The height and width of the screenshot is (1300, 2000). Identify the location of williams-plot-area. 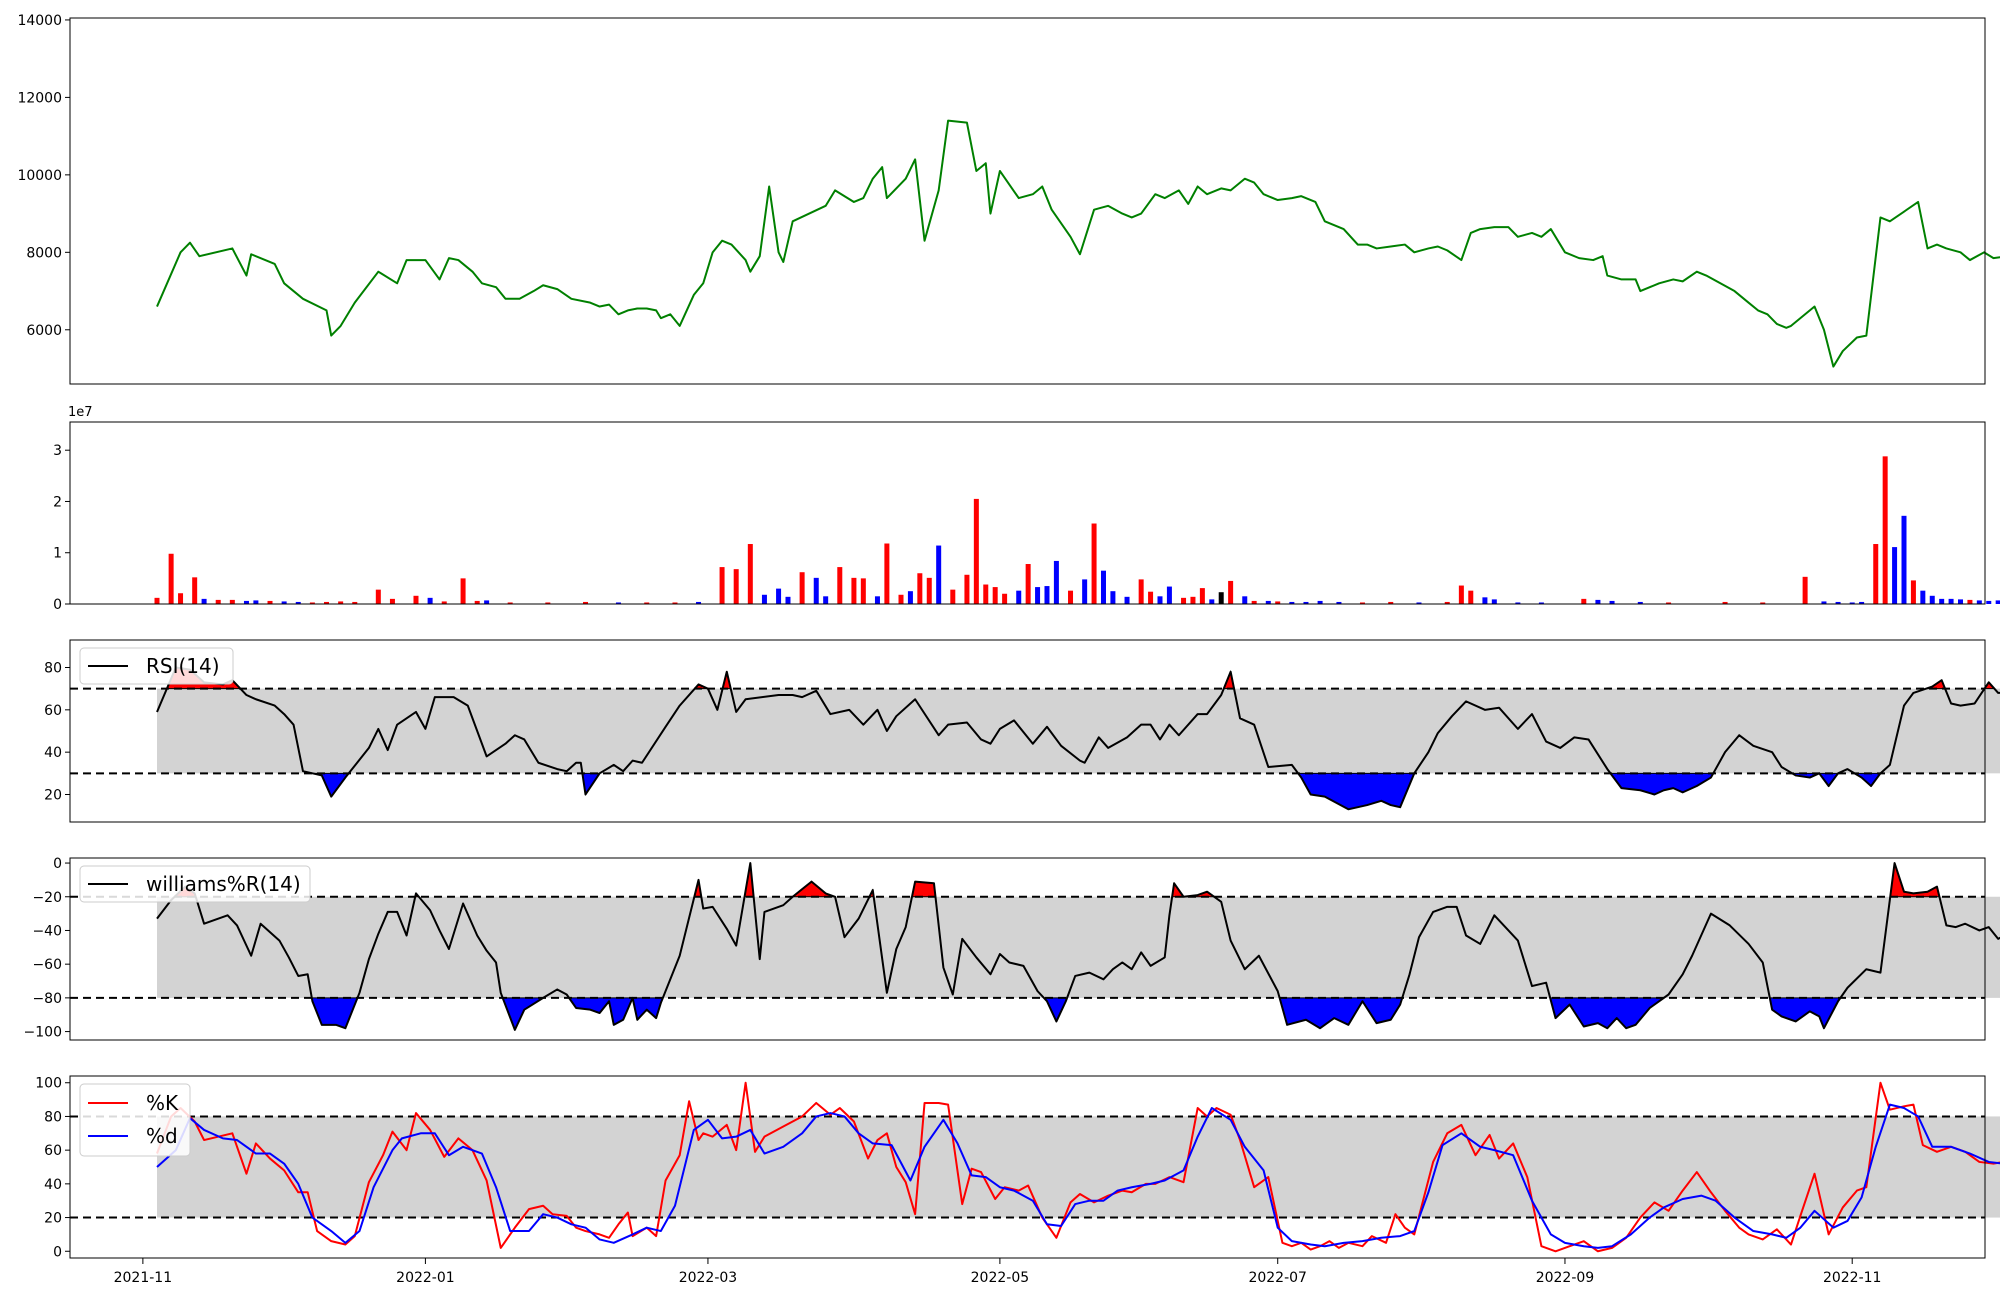
(1035, 947).